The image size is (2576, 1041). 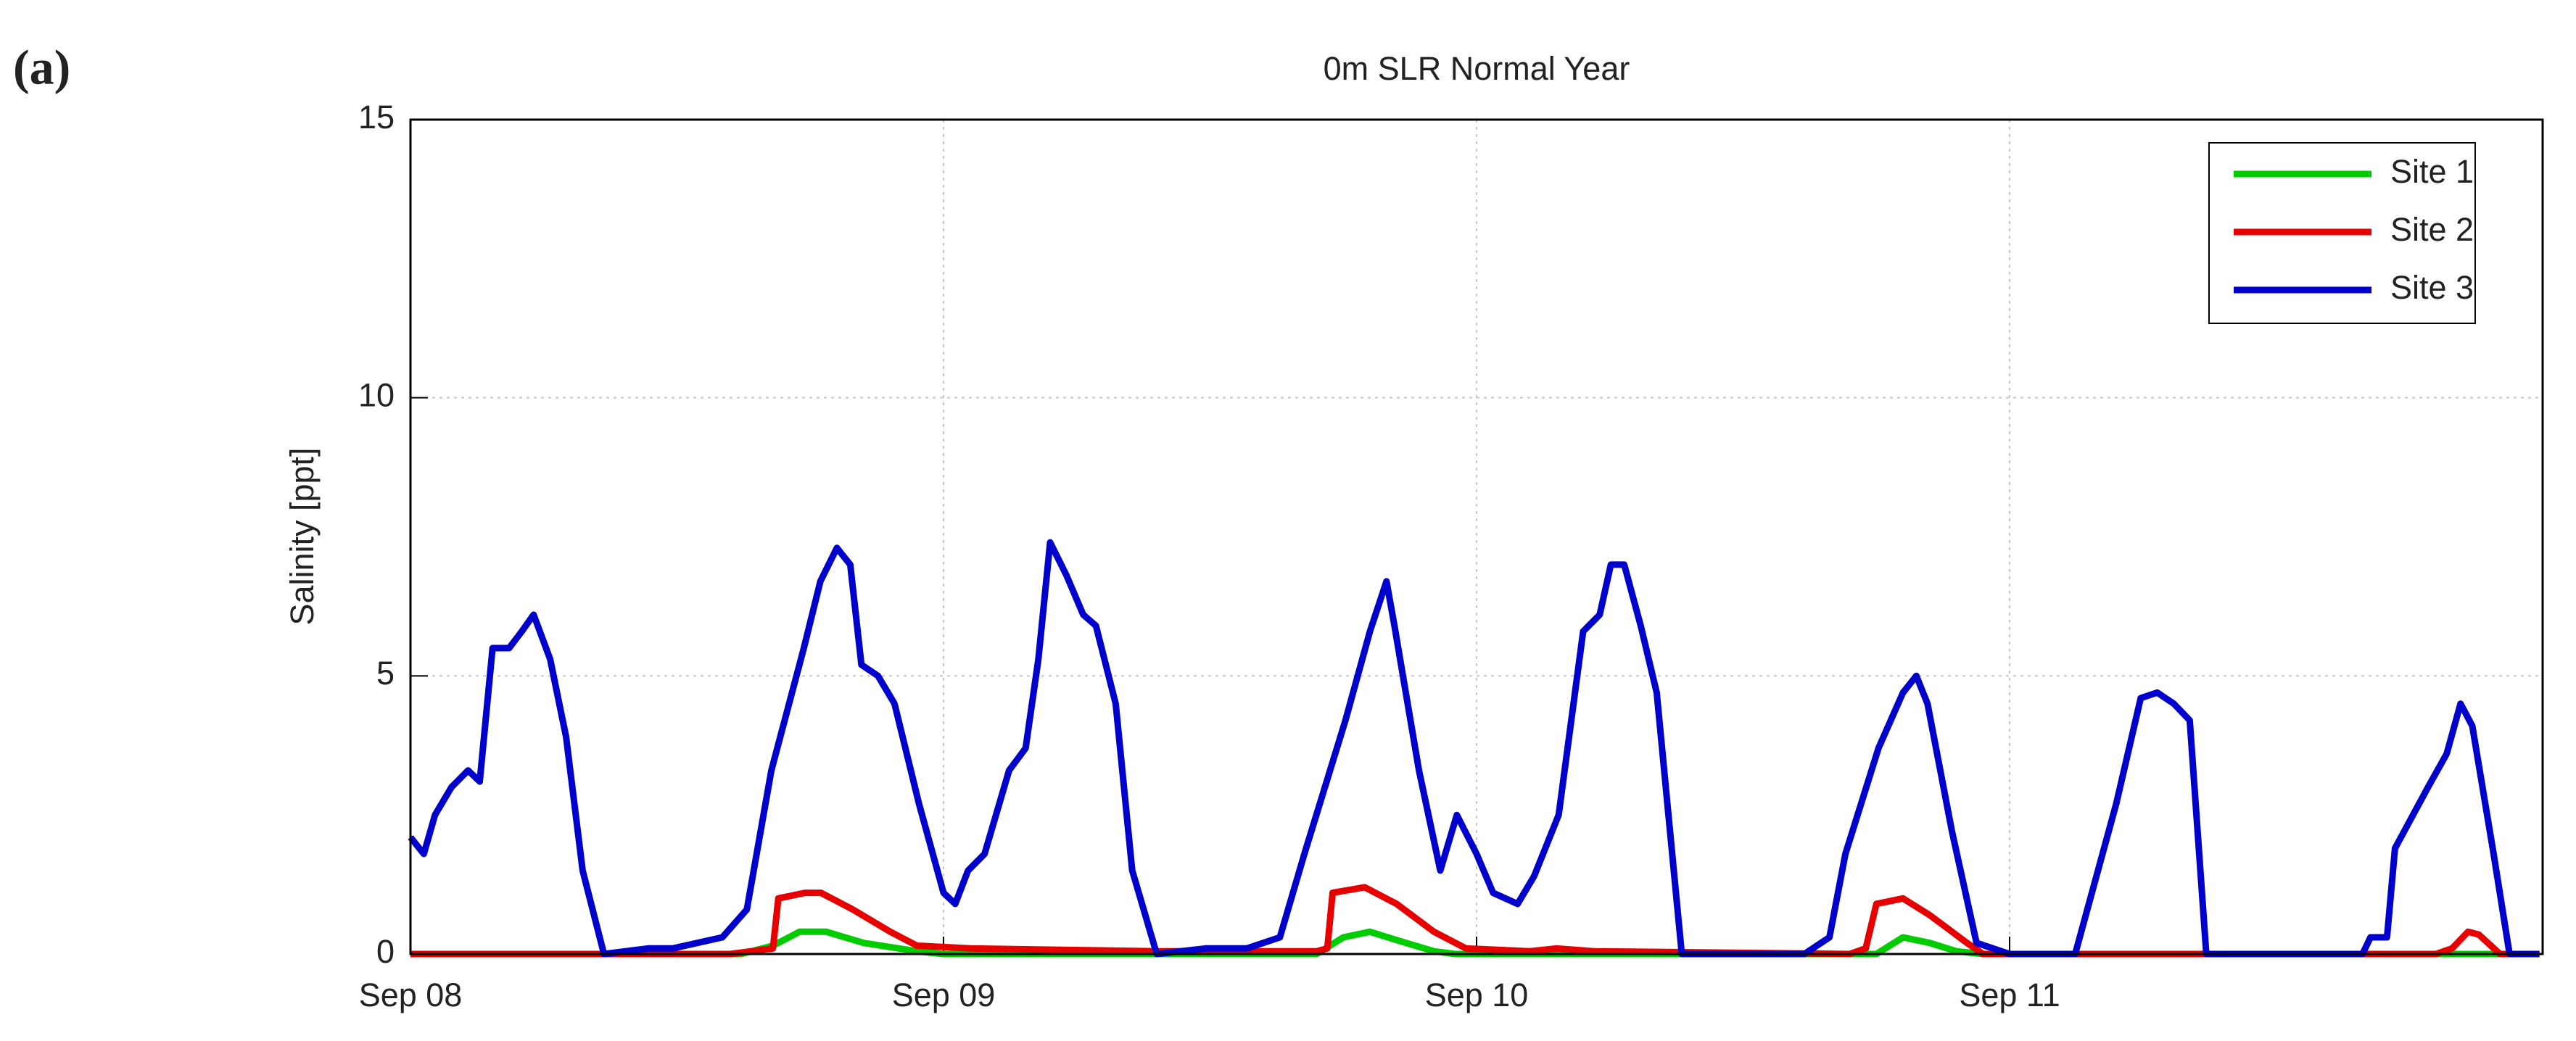 I want to click on legend-label: Site 3, so click(x=2432, y=288).